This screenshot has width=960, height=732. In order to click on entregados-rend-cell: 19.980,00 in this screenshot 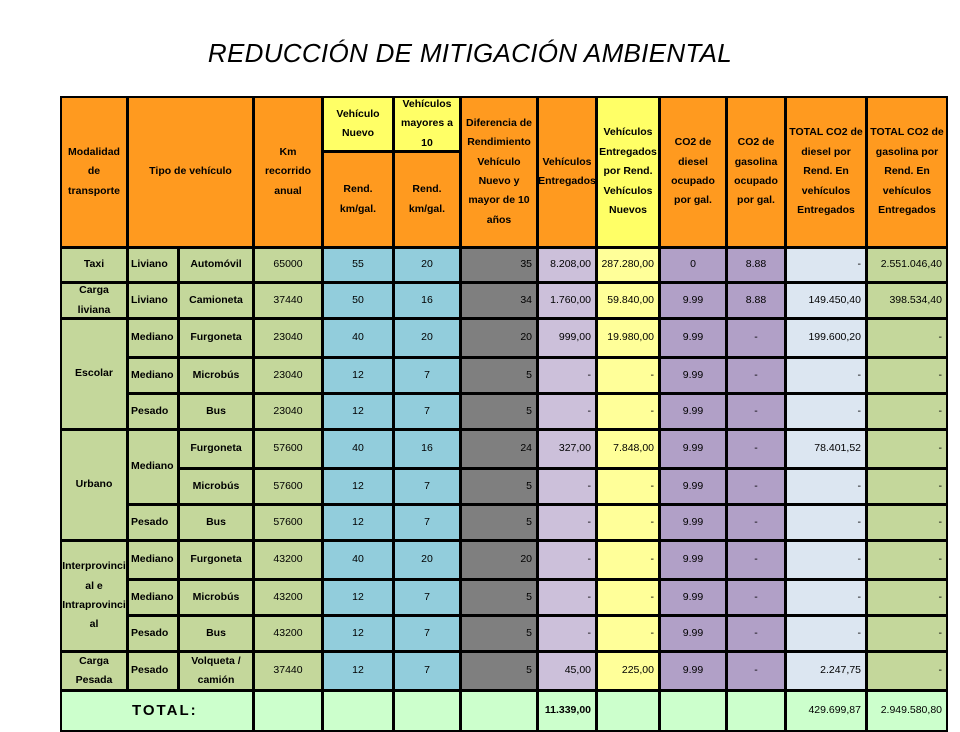, I will do `click(628, 338)`.